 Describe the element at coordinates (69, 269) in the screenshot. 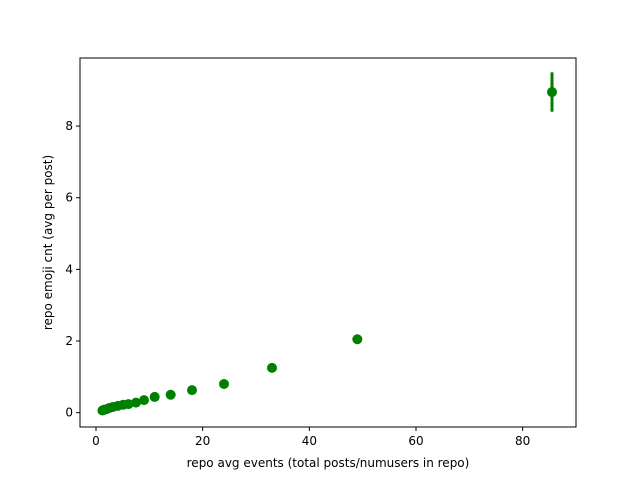

I see `y-tick-label: 4` at that location.